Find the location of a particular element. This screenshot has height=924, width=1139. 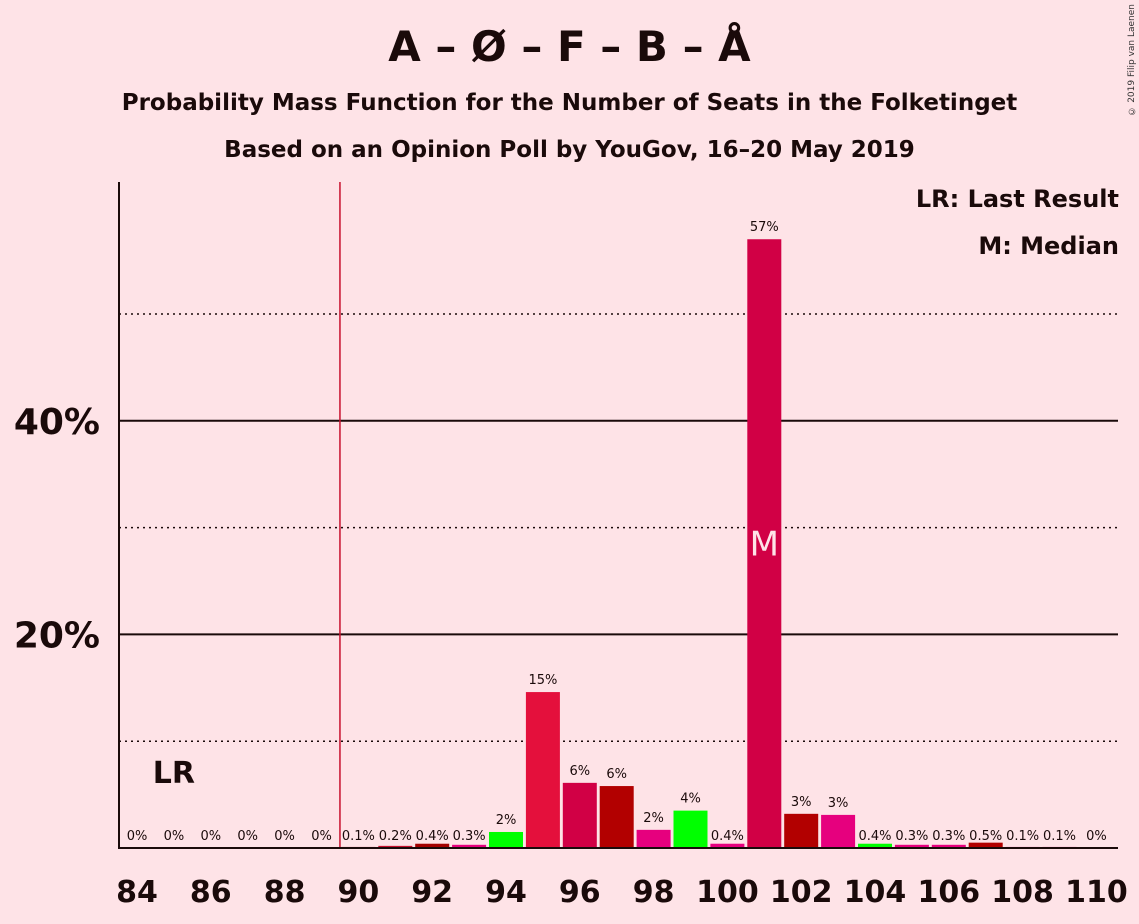

last-result-marker: LR is located at coordinates (174, 773).